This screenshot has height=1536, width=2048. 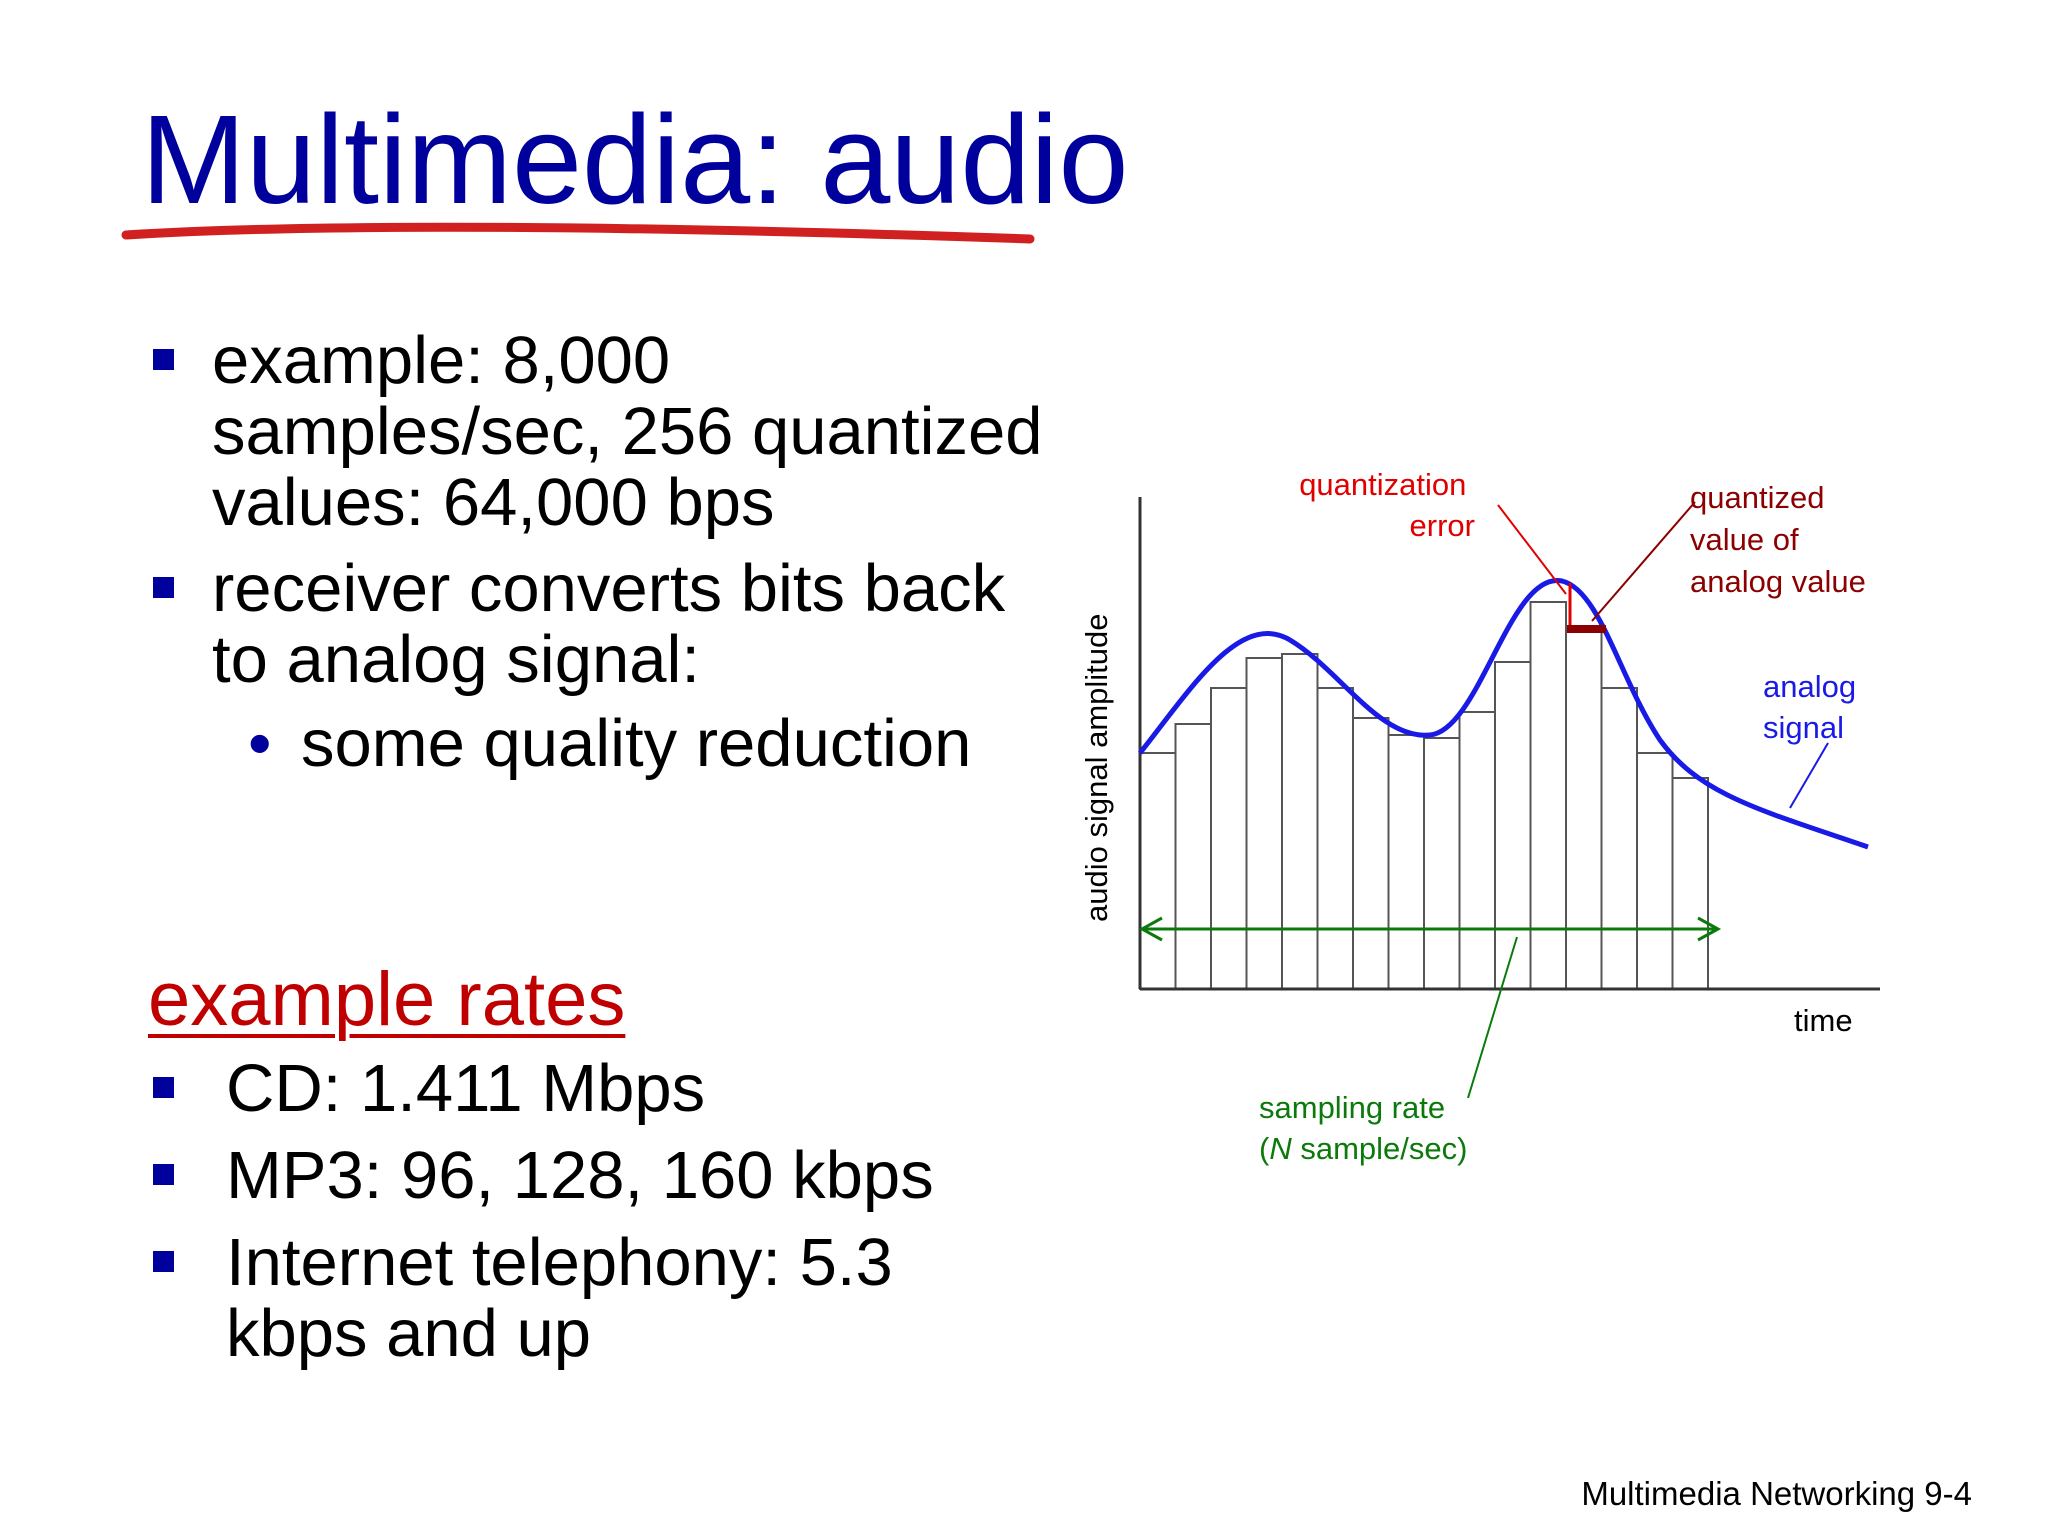 What do you see at coordinates (1280, 1148) in the screenshot?
I see `sampling-rate-variable: N` at bounding box center [1280, 1148].